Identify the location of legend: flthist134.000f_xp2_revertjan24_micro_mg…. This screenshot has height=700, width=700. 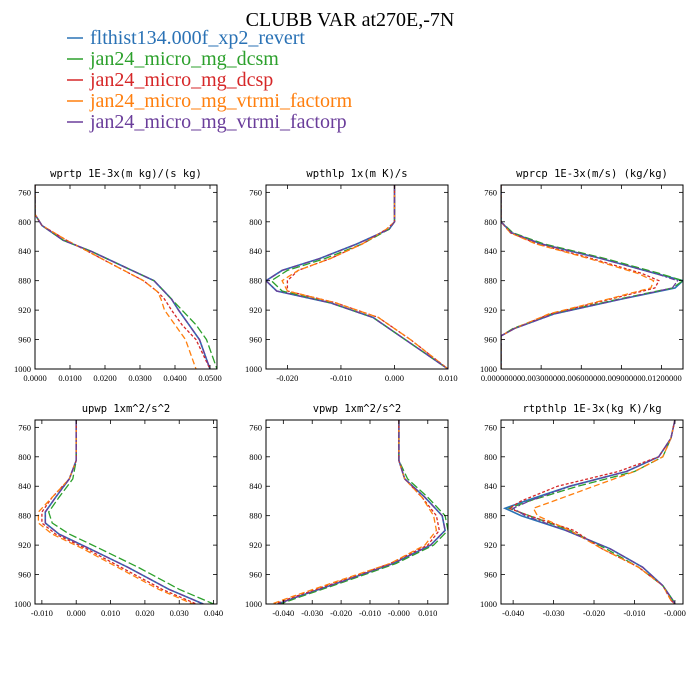
(210, 80).